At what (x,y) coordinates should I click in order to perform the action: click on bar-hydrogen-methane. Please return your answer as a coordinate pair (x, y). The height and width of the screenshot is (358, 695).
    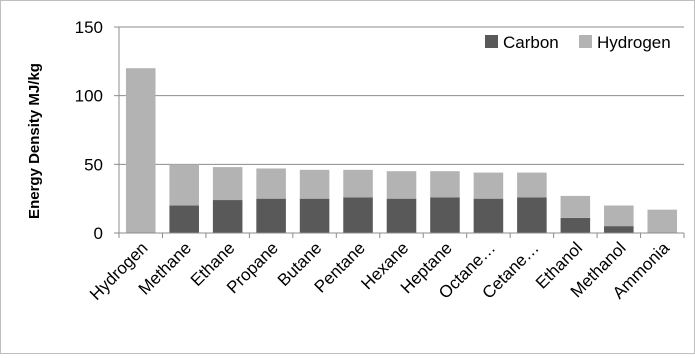
    Looking at the image, I should click on (184, 185).